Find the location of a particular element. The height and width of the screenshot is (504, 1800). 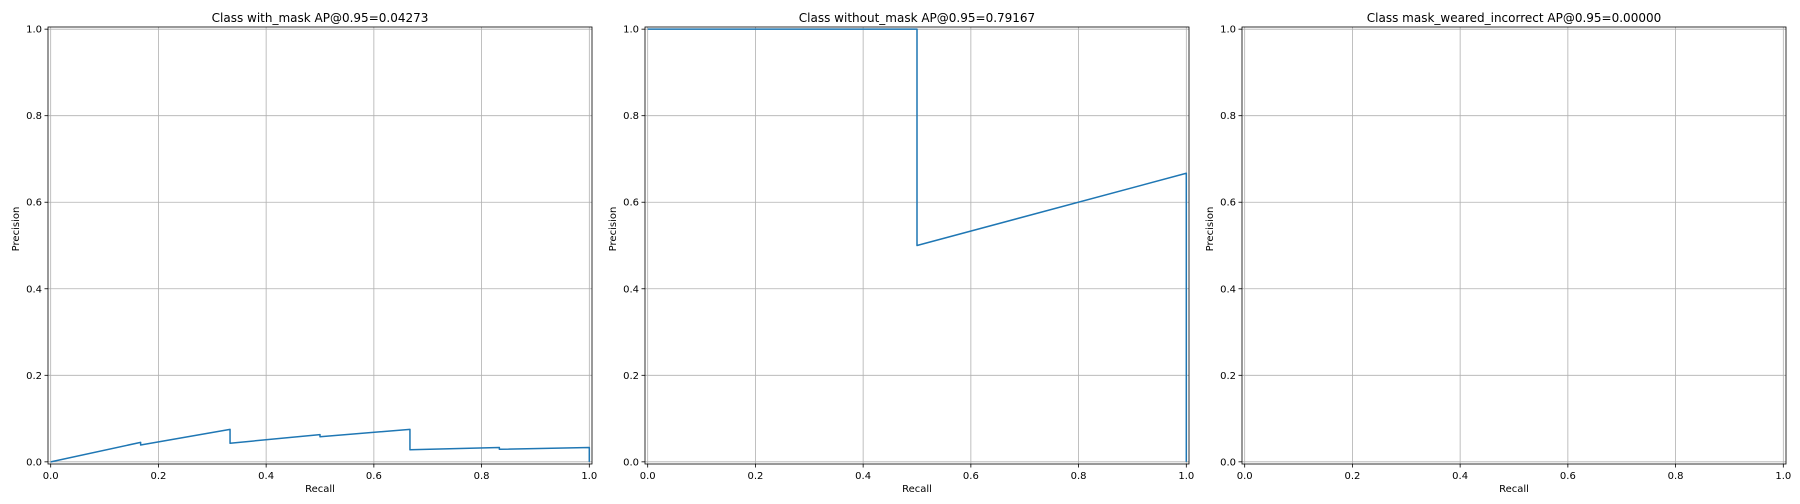

subplot-title: Class without_mask AP@0.95=0.79167 is located at coordinates (917, 18).